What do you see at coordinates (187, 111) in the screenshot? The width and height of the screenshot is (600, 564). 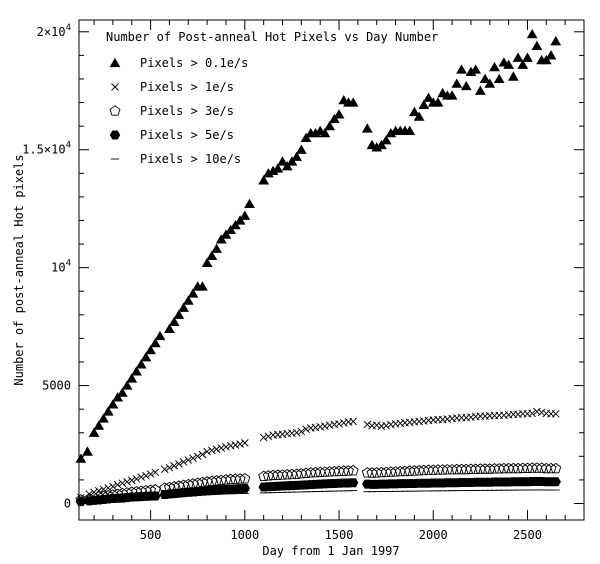 I see `legend-label: Pixels > 3e/s` at bounding box center [187, 111].